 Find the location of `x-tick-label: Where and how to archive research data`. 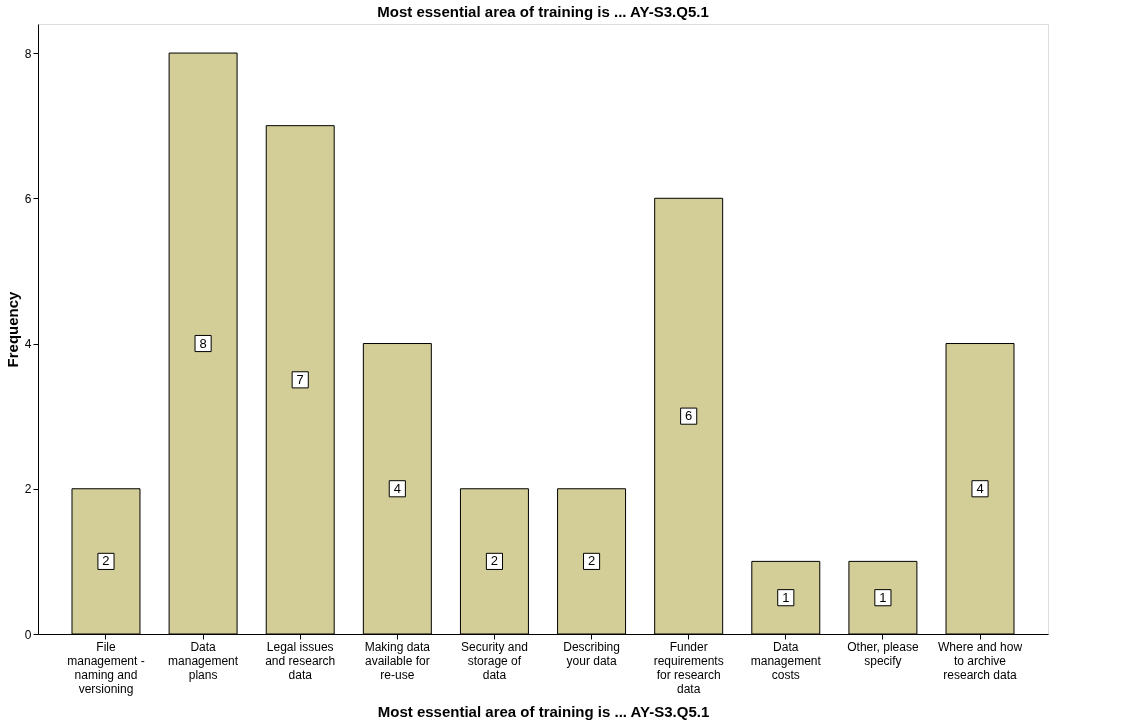

x-tick-label: Where and how to archive research data is located at coordinates (980, 660).